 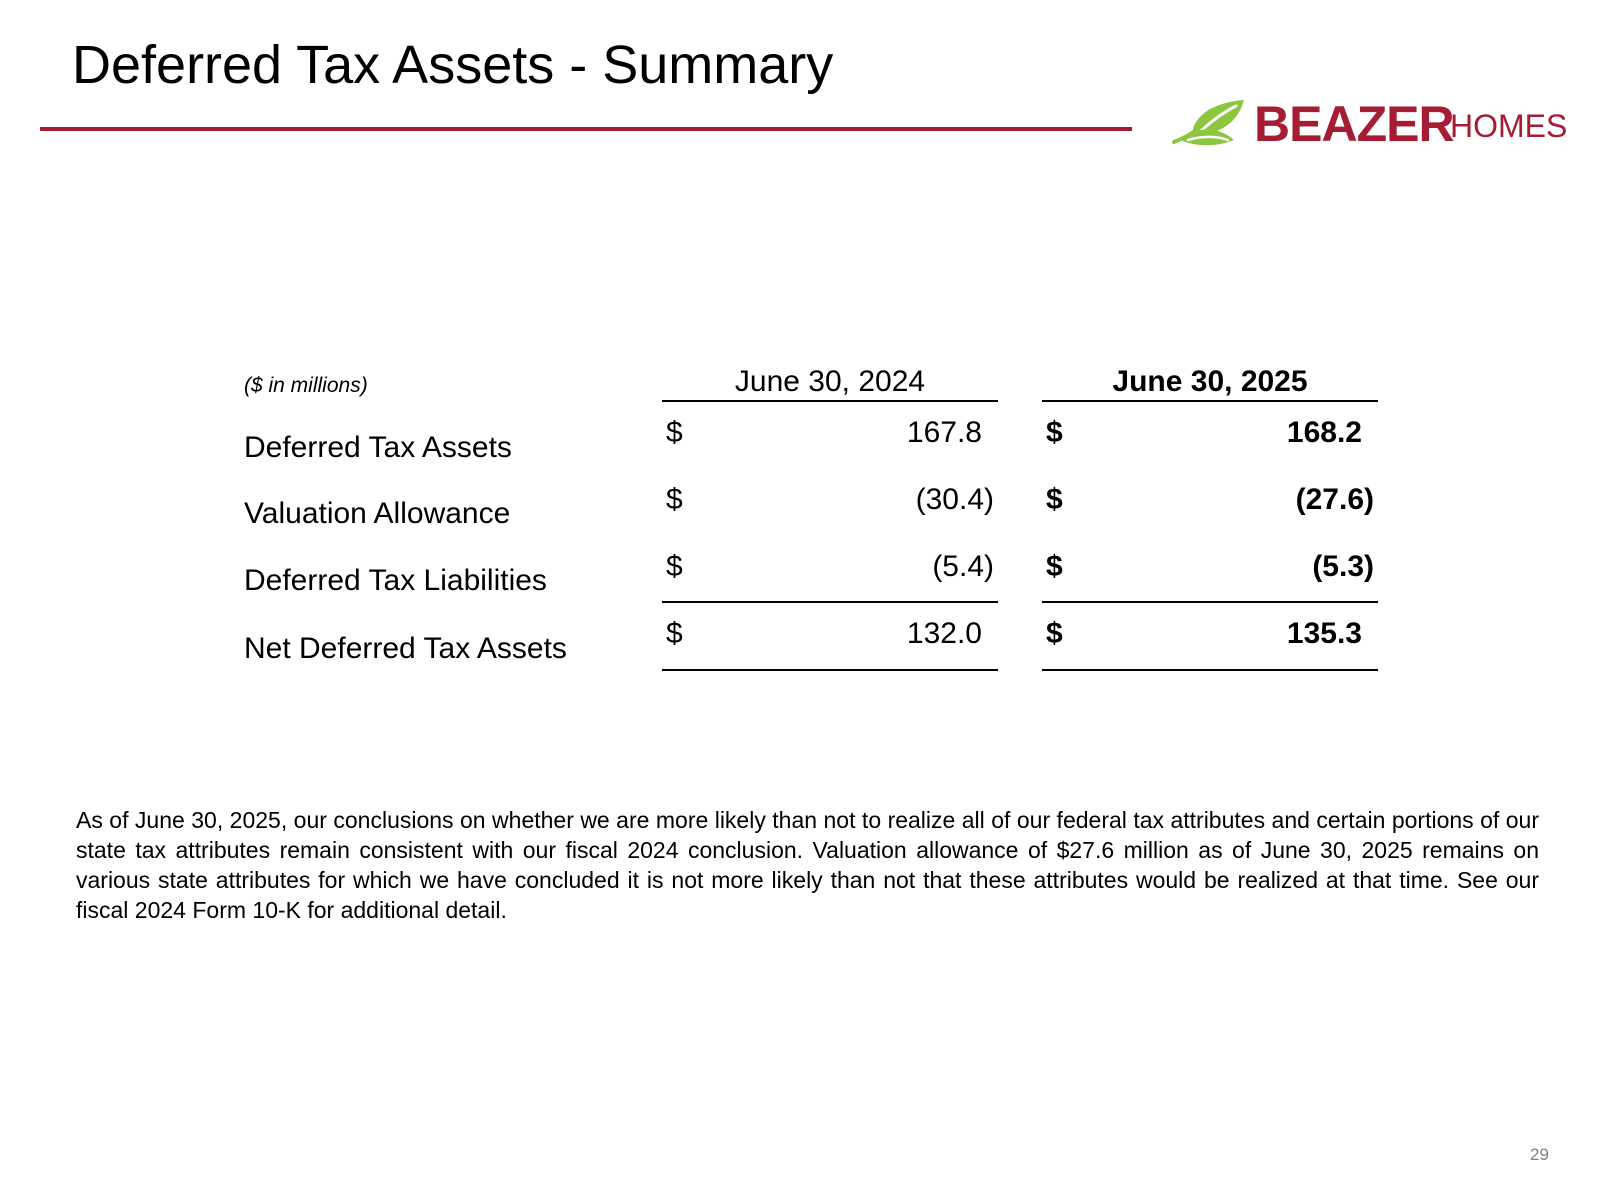 I want to click on total-row-label: Net Deferred Tax Assets, so click(x=405, y=648).